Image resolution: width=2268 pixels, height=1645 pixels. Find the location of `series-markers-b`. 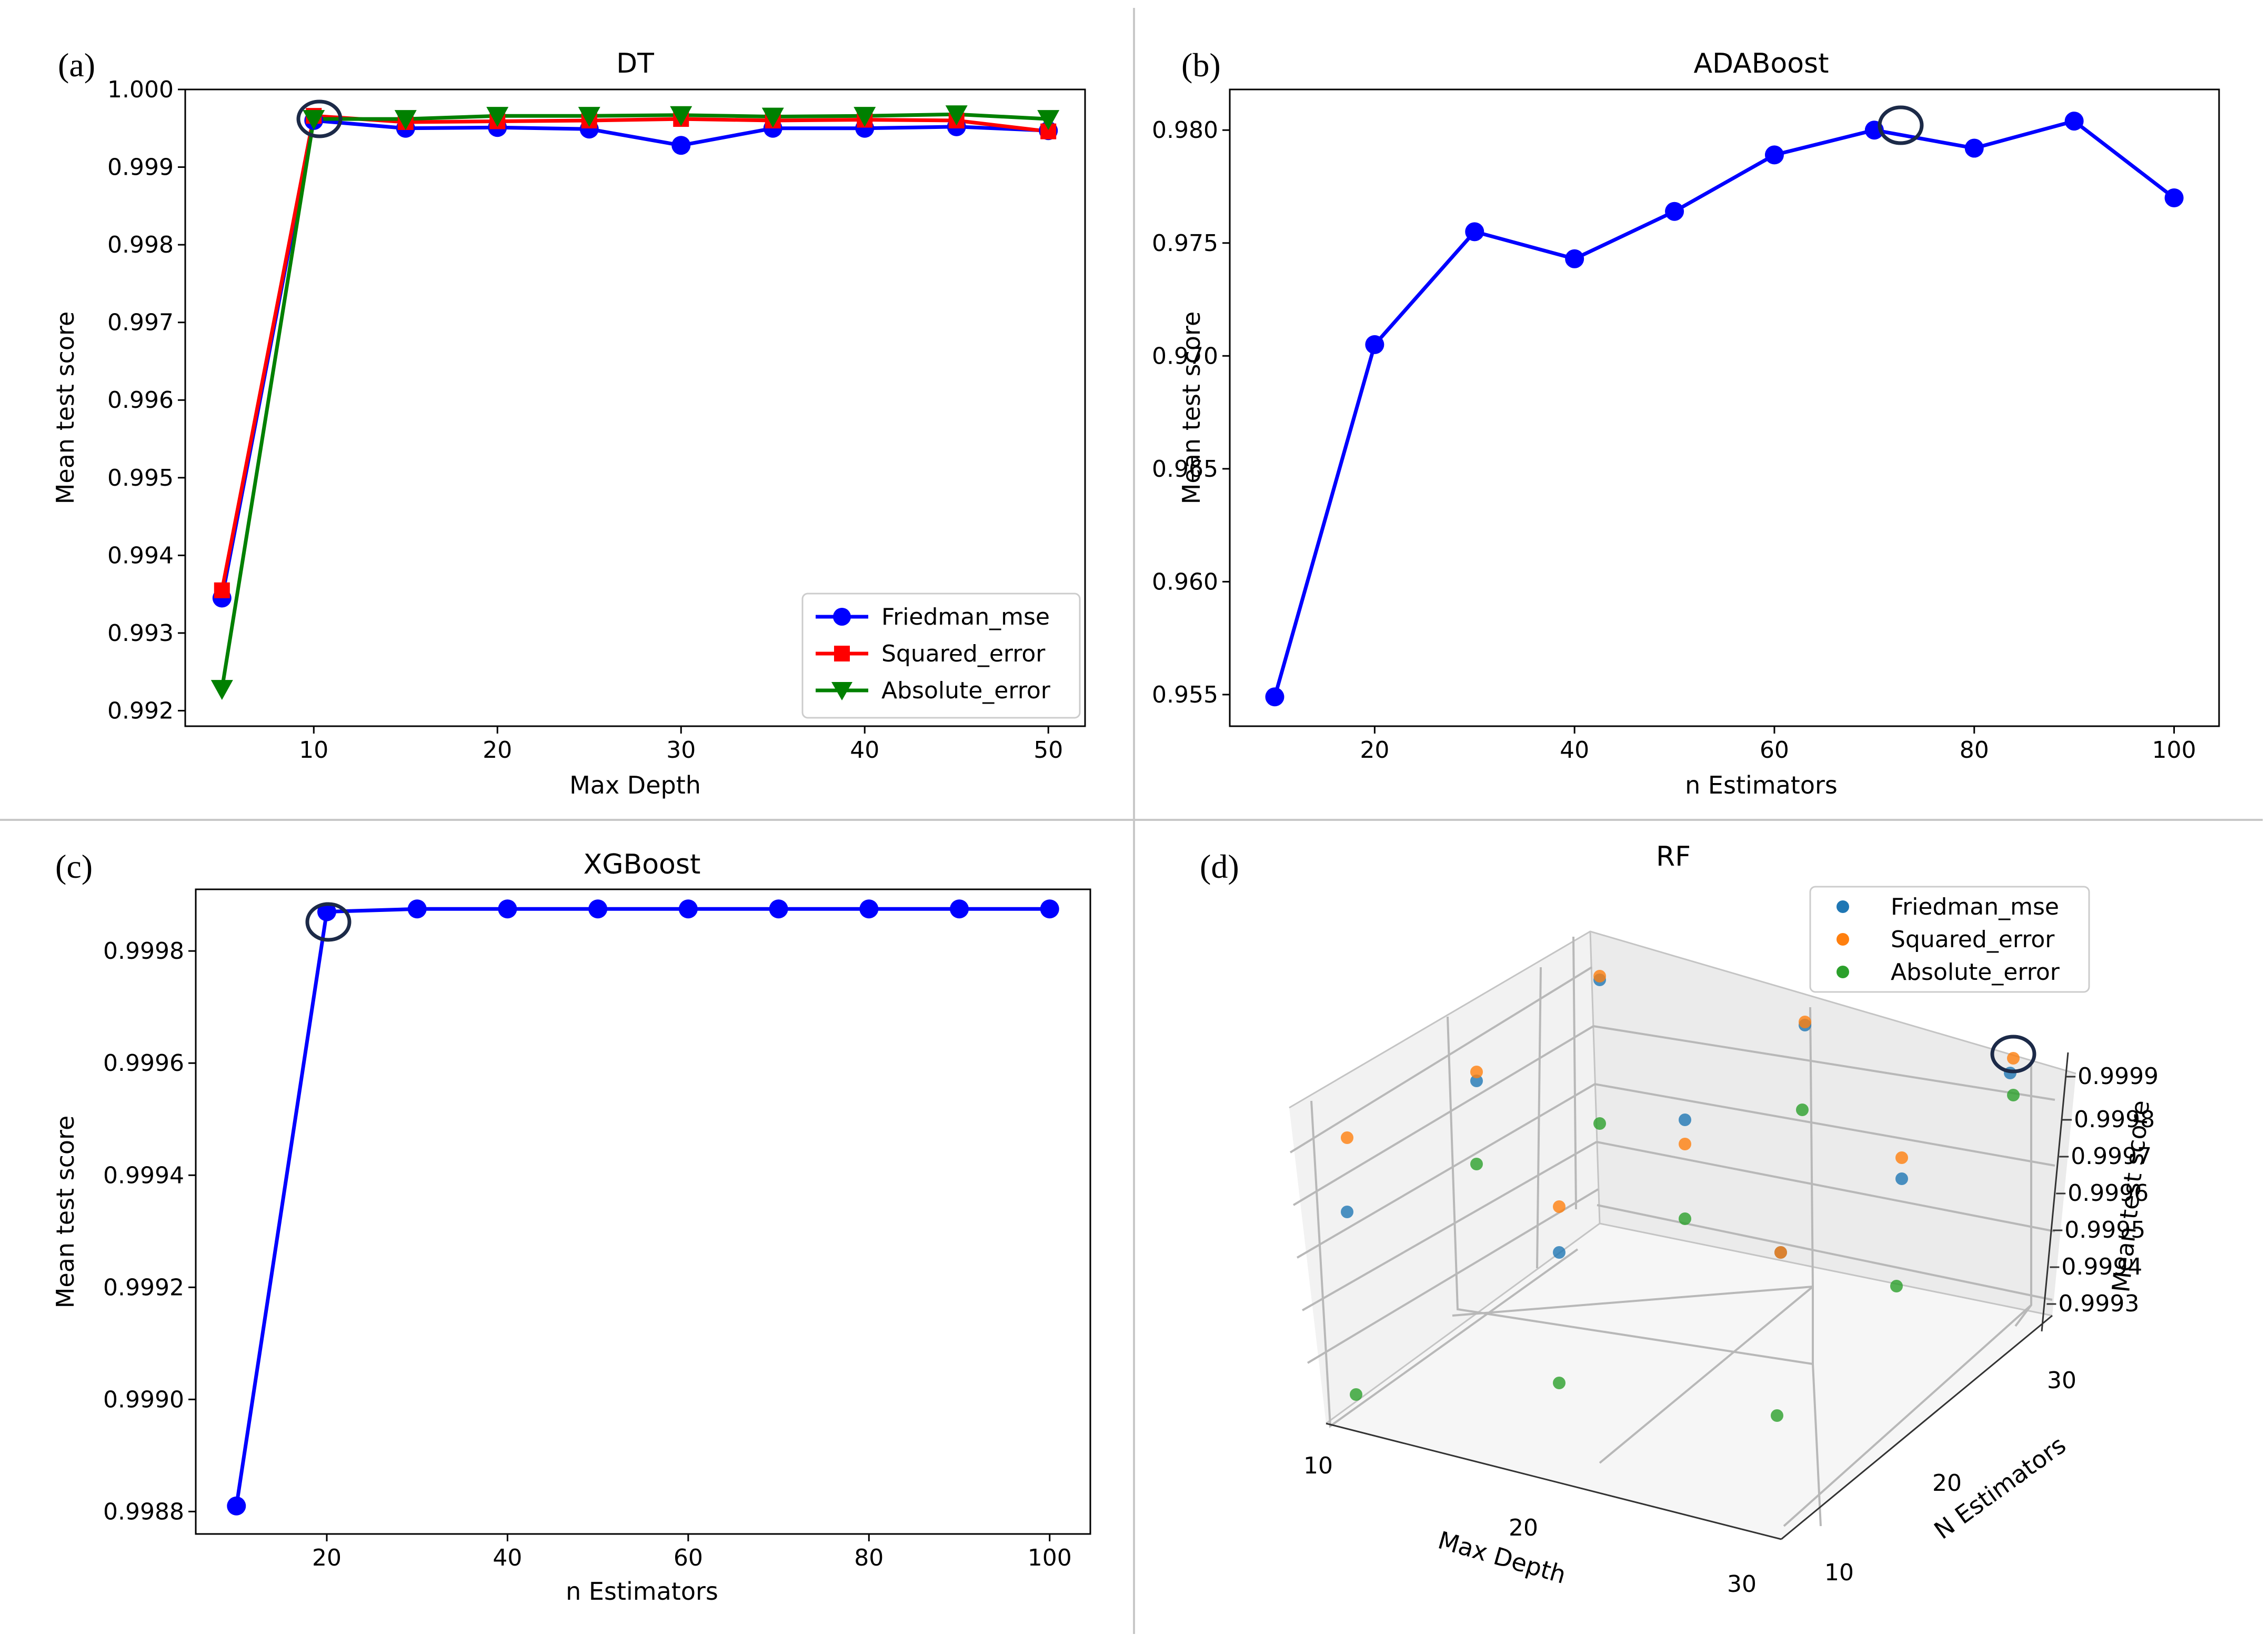

series-markers-b is located at coordinates (1724, 409).